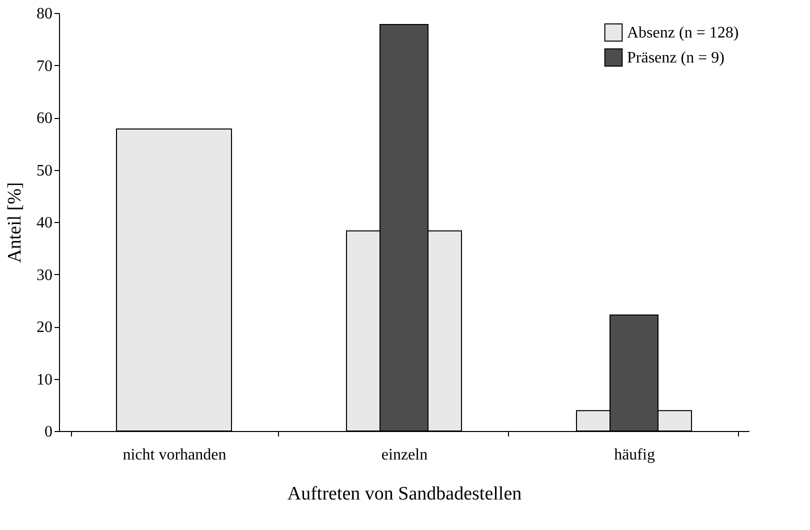  What do you see at coordinates (404, 494) in the screenshot?
I see `x-axis-title: Auftreten von Sandbadestellen` at bounding box center [404, 494].